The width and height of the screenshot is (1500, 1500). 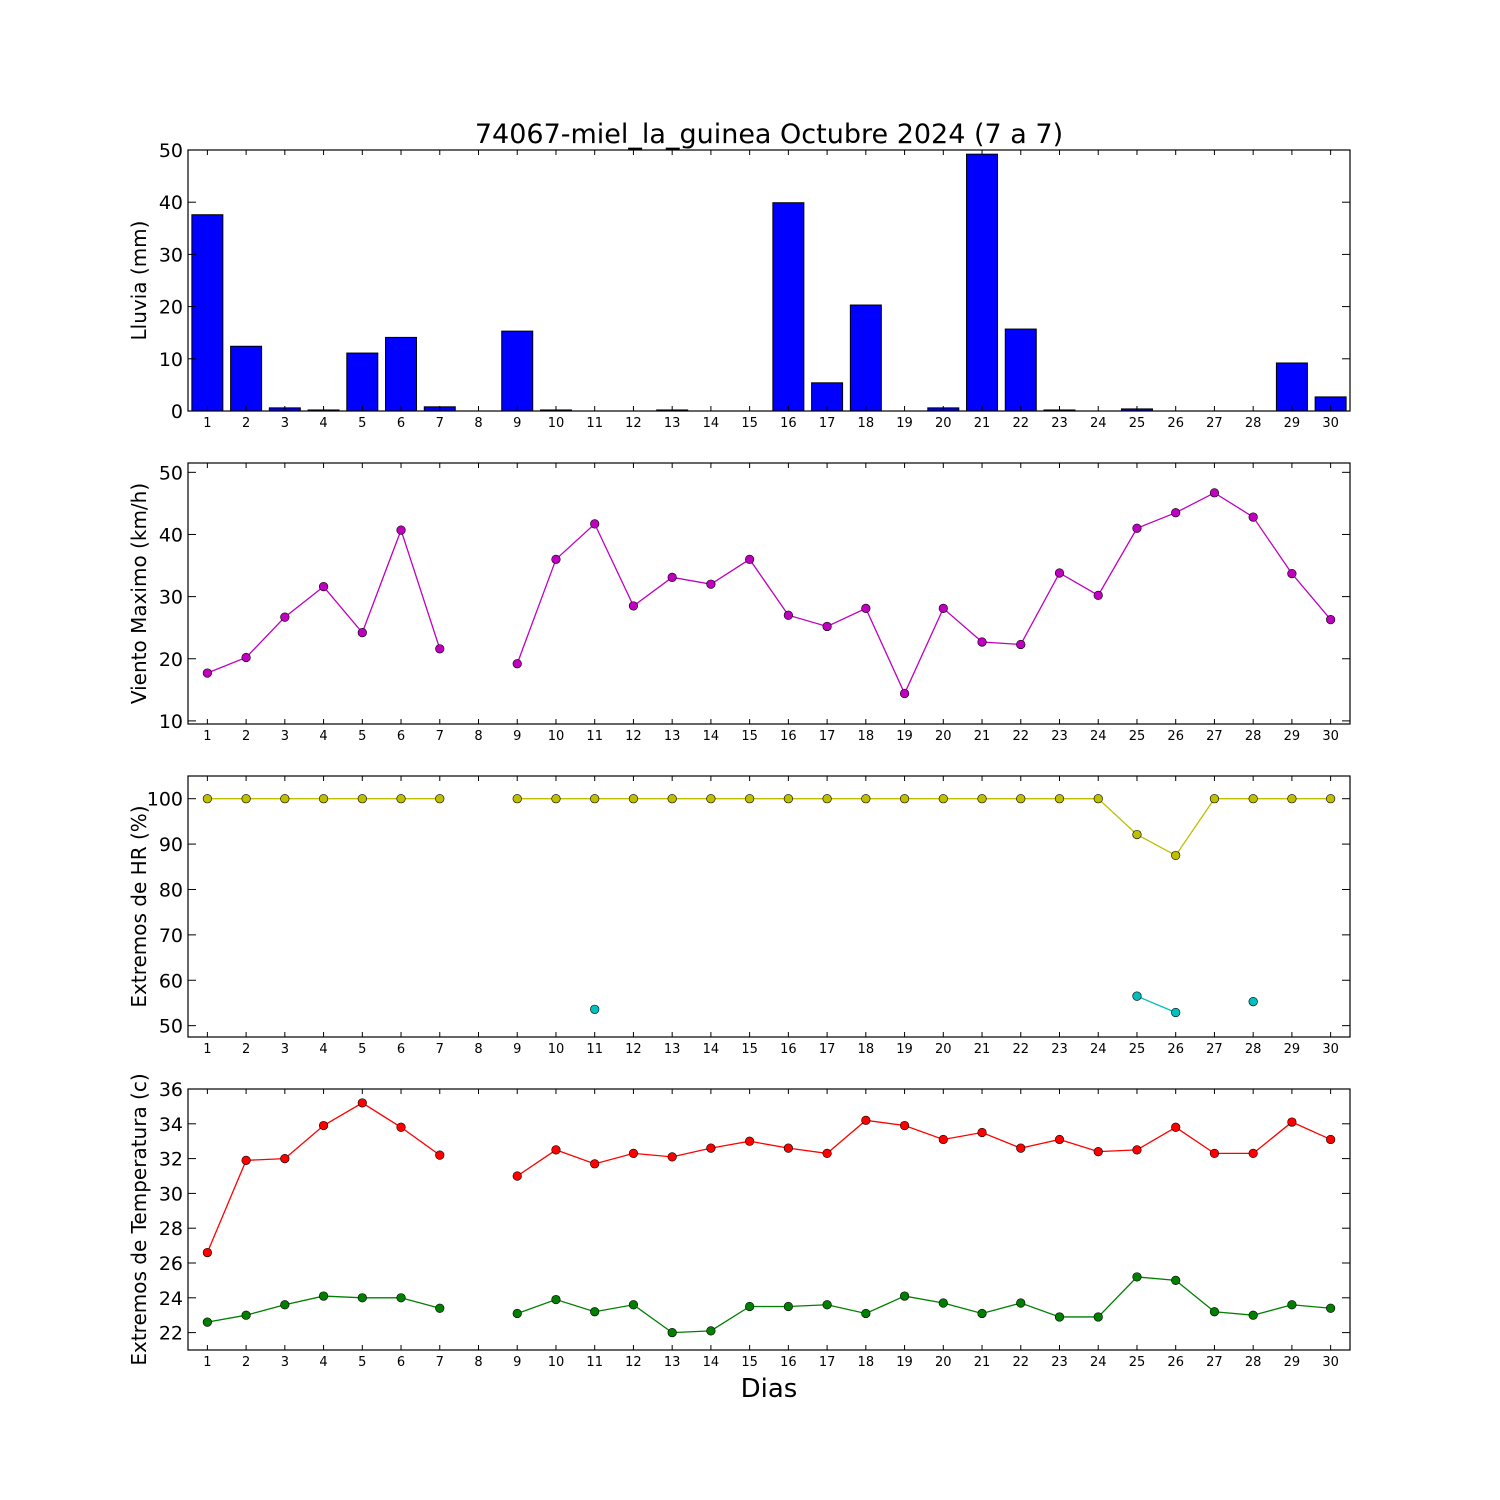 I want to click on humidity-y-tick-label: 90, so click(x=171, y=845).